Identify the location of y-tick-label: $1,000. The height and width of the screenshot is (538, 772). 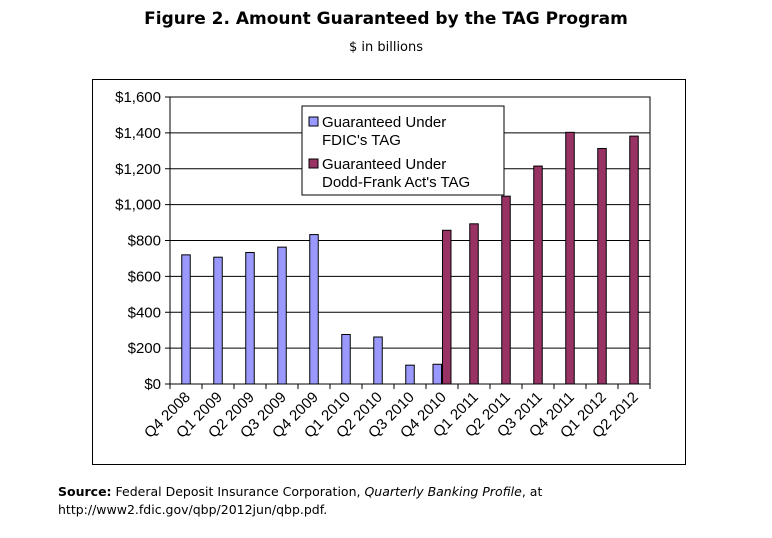
(138, 205).